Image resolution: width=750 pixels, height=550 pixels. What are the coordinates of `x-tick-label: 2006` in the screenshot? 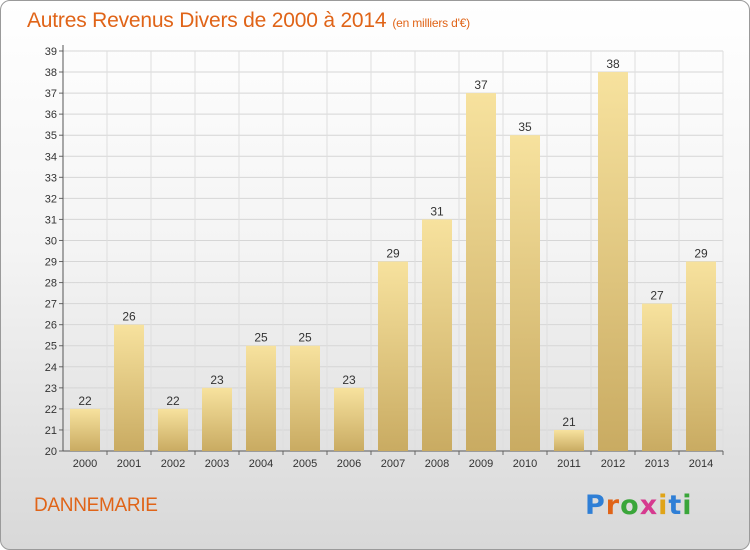 It's located at (349, 464).